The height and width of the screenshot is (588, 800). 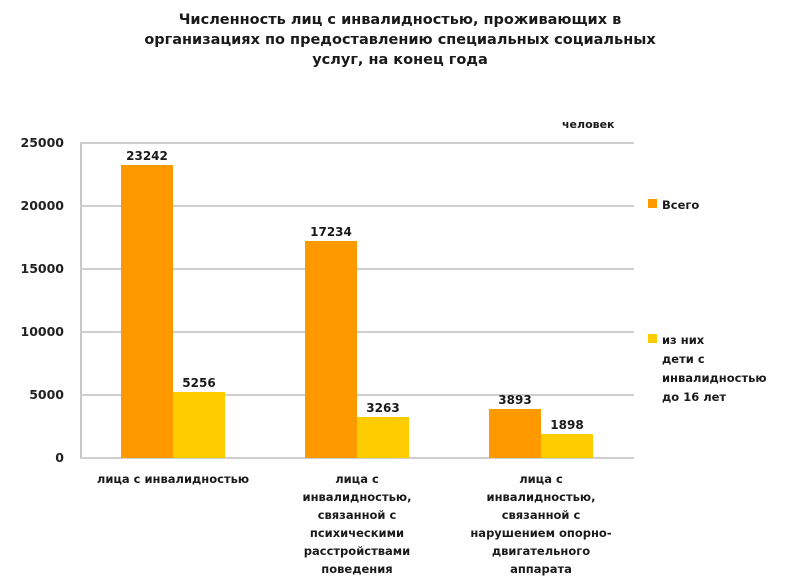 I want to click on legend-label: Всего, so click(x=681, y=205).